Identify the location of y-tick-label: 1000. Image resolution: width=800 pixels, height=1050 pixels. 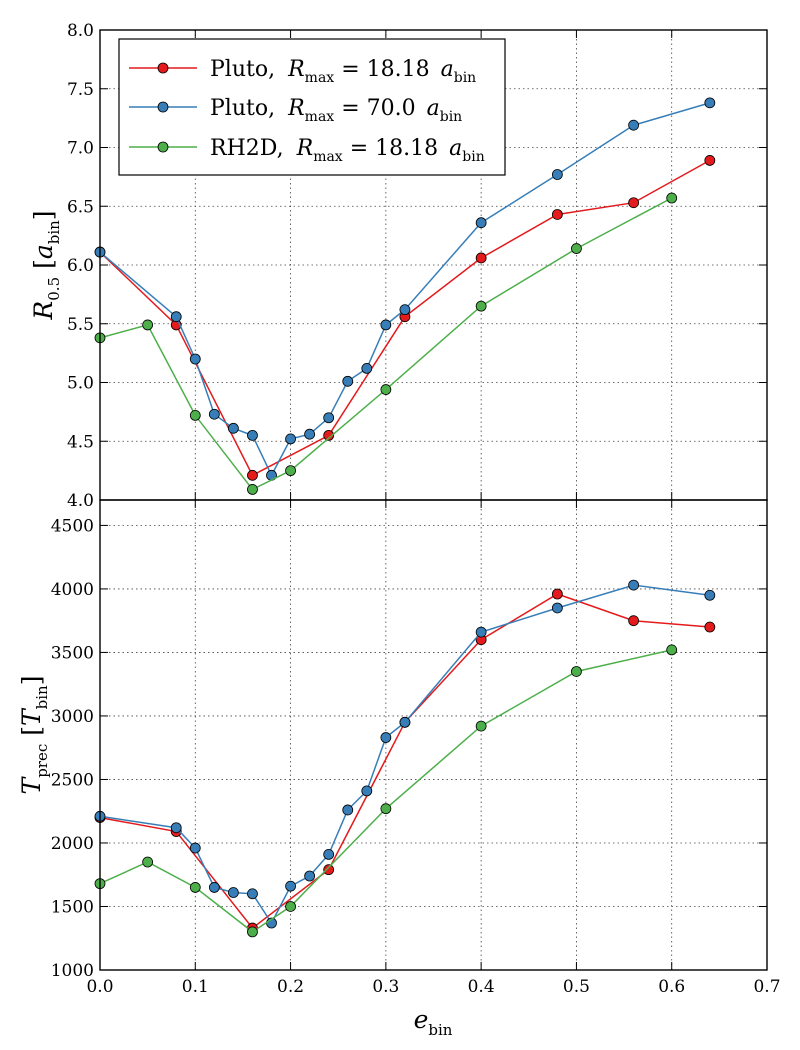
(72, 971).